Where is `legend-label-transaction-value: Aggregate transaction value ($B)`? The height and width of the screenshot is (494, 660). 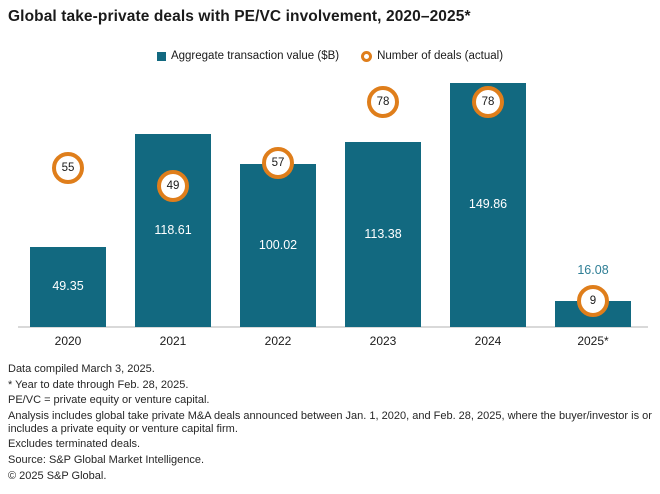
legend-label-transaction-value: Aggregate transaction value ($B) is located at coordinates (255, 56).